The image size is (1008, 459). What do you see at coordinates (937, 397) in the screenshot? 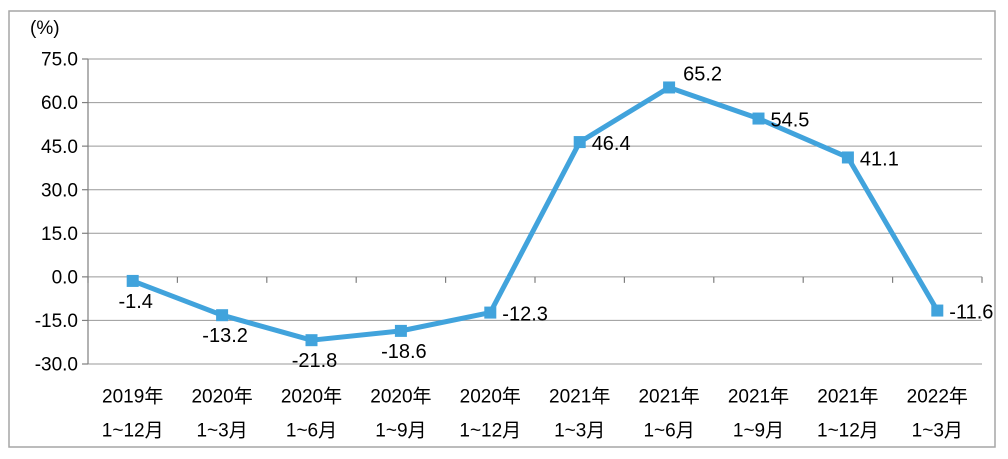
I see `x-category-year-label: 2022年` at bounding box center [937, 397].